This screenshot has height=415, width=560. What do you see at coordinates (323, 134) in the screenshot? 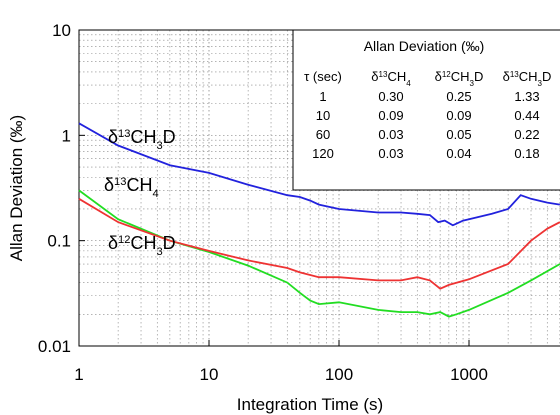
I see `table-cell: 60` at bounding box center [323, 134].